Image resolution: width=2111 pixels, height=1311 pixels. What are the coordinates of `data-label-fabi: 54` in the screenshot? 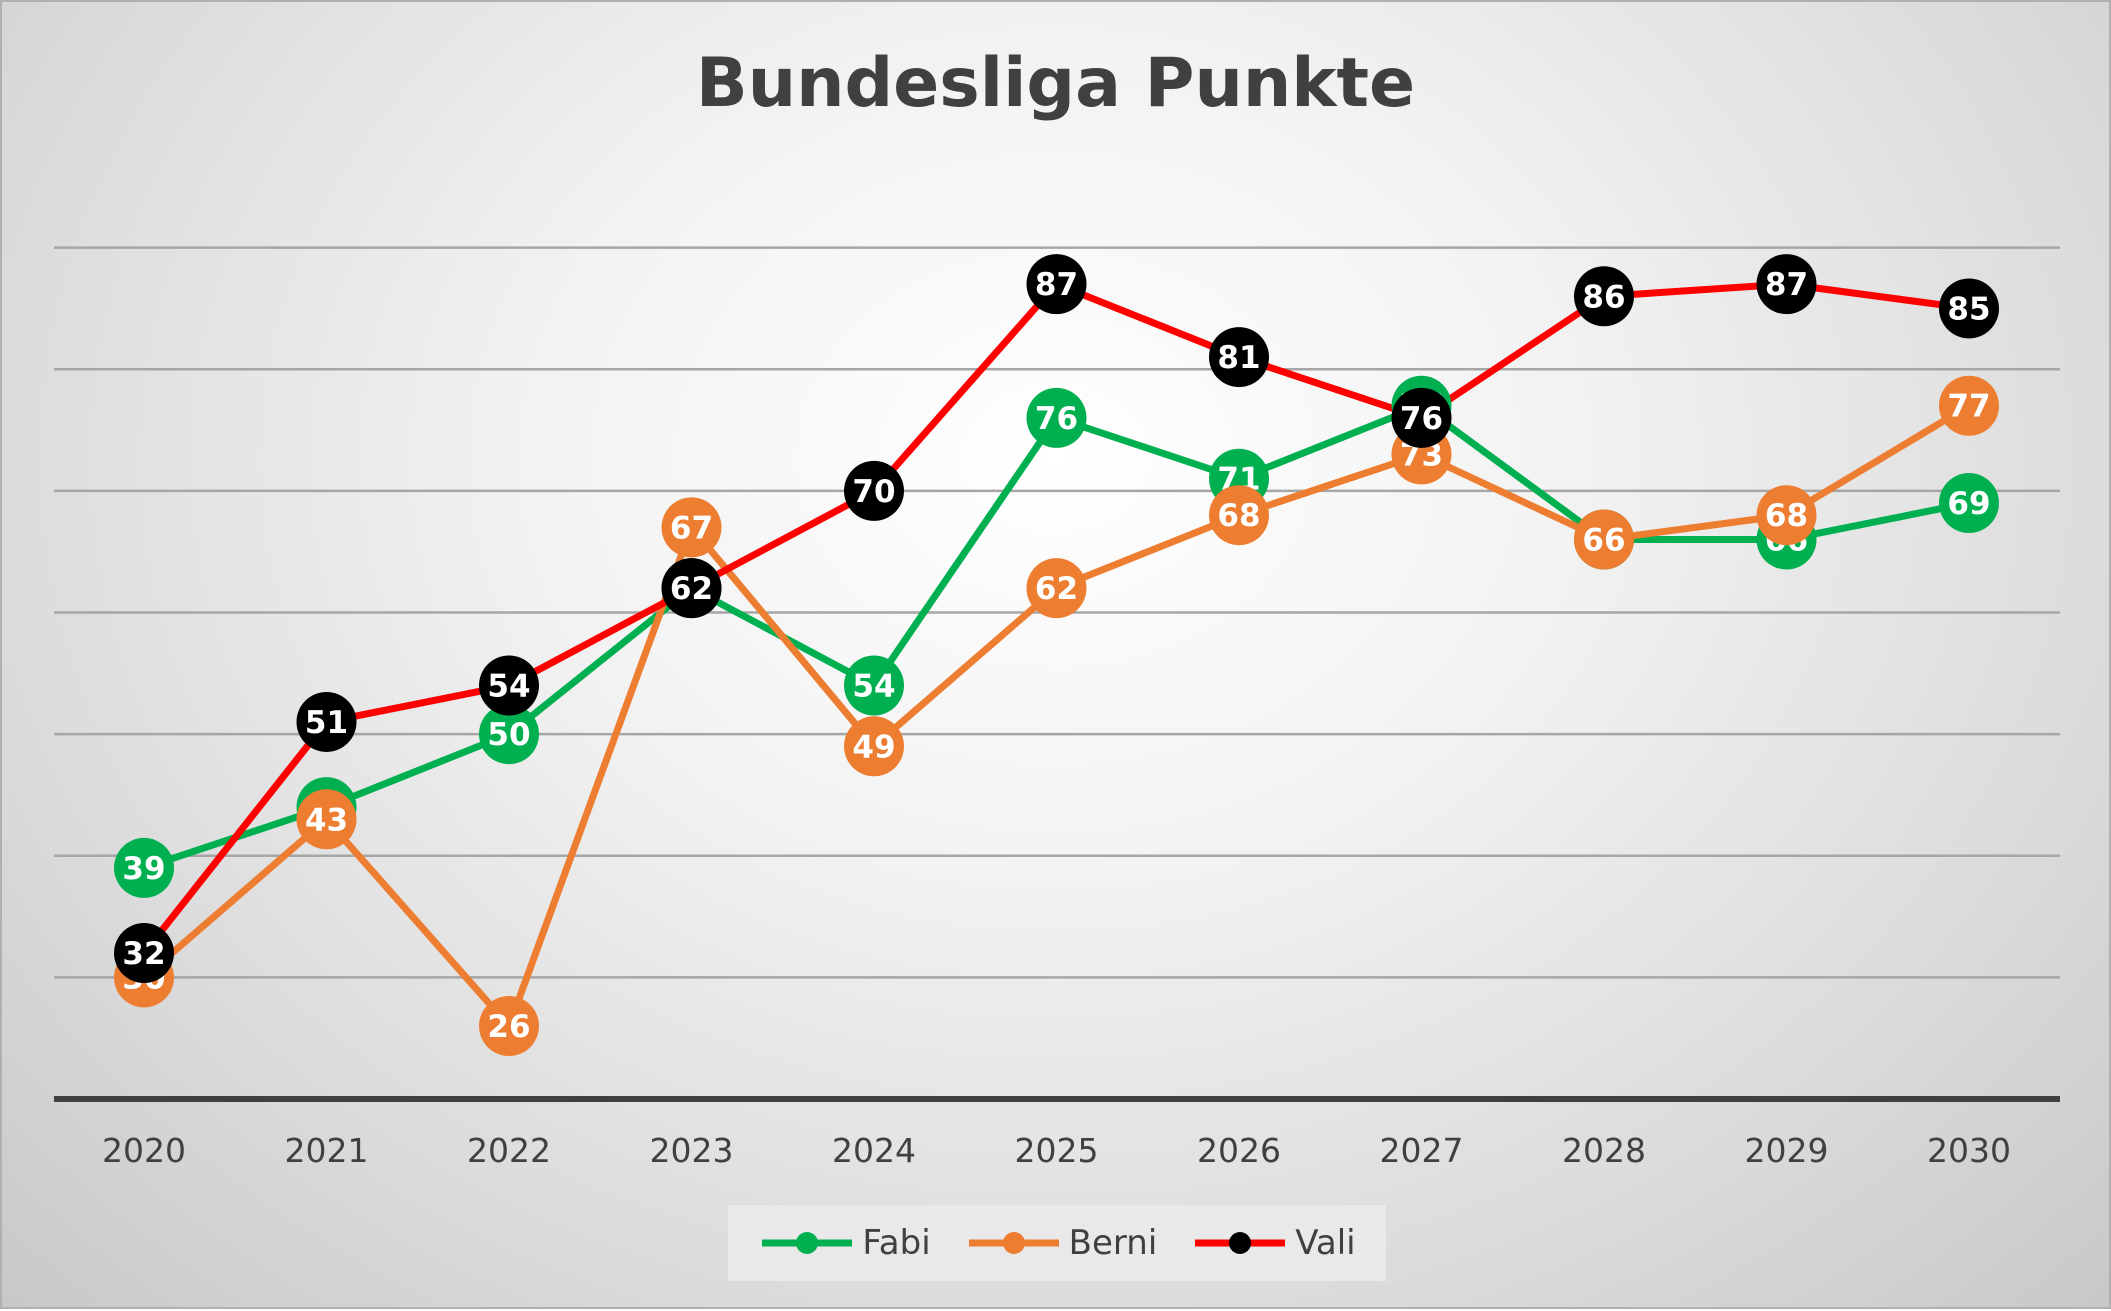 It's located at (873, 686).